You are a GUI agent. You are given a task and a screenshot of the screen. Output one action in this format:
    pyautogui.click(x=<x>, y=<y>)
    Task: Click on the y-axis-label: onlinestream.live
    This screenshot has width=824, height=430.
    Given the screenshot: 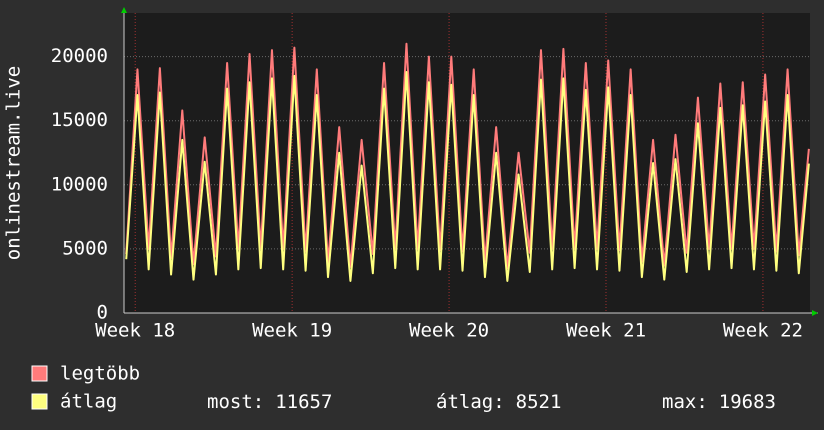 What is the action you would take?
    pyautogui.click(x=14, y=163)
    